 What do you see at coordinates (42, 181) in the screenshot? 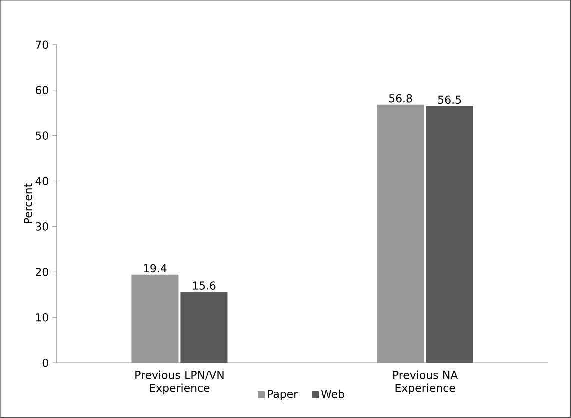
I see `y-tick-label: 40` at bounding box center [42, 181].